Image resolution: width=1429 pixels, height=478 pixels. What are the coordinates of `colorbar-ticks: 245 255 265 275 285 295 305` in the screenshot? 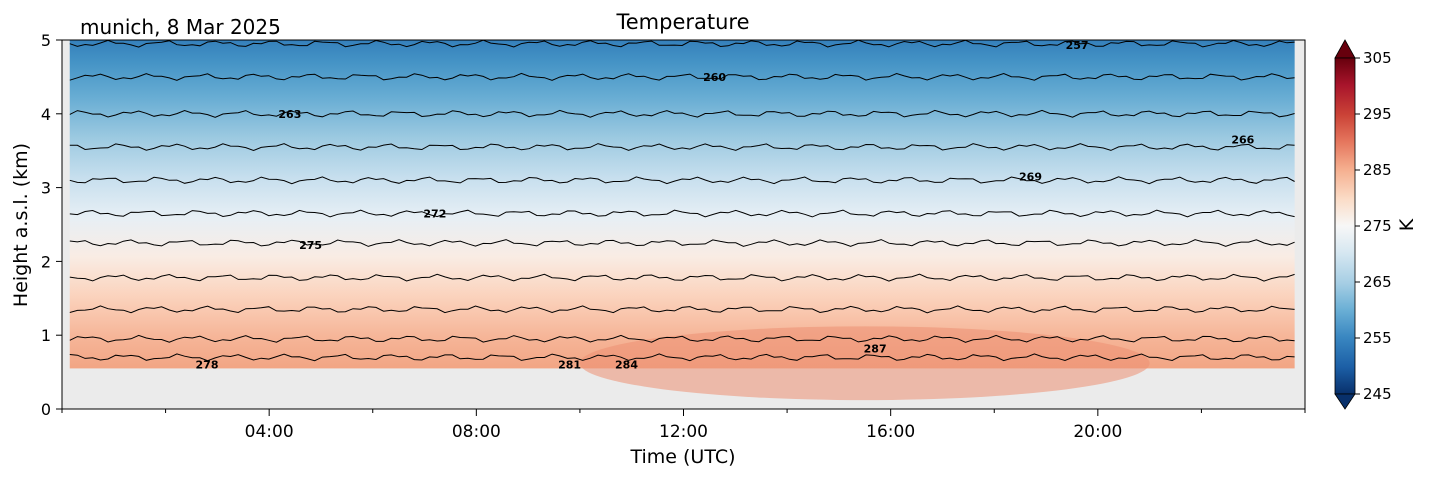 It's located at (1373, 226).